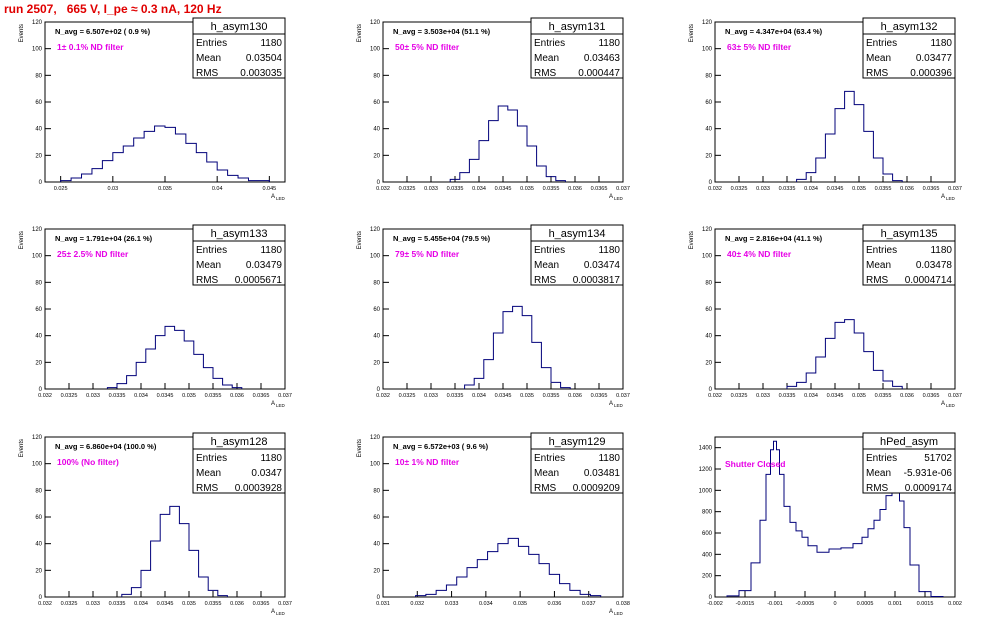  I want to click on navg-label: N_avg = 4.347e+04 (63.4 %), so click(774, 31).